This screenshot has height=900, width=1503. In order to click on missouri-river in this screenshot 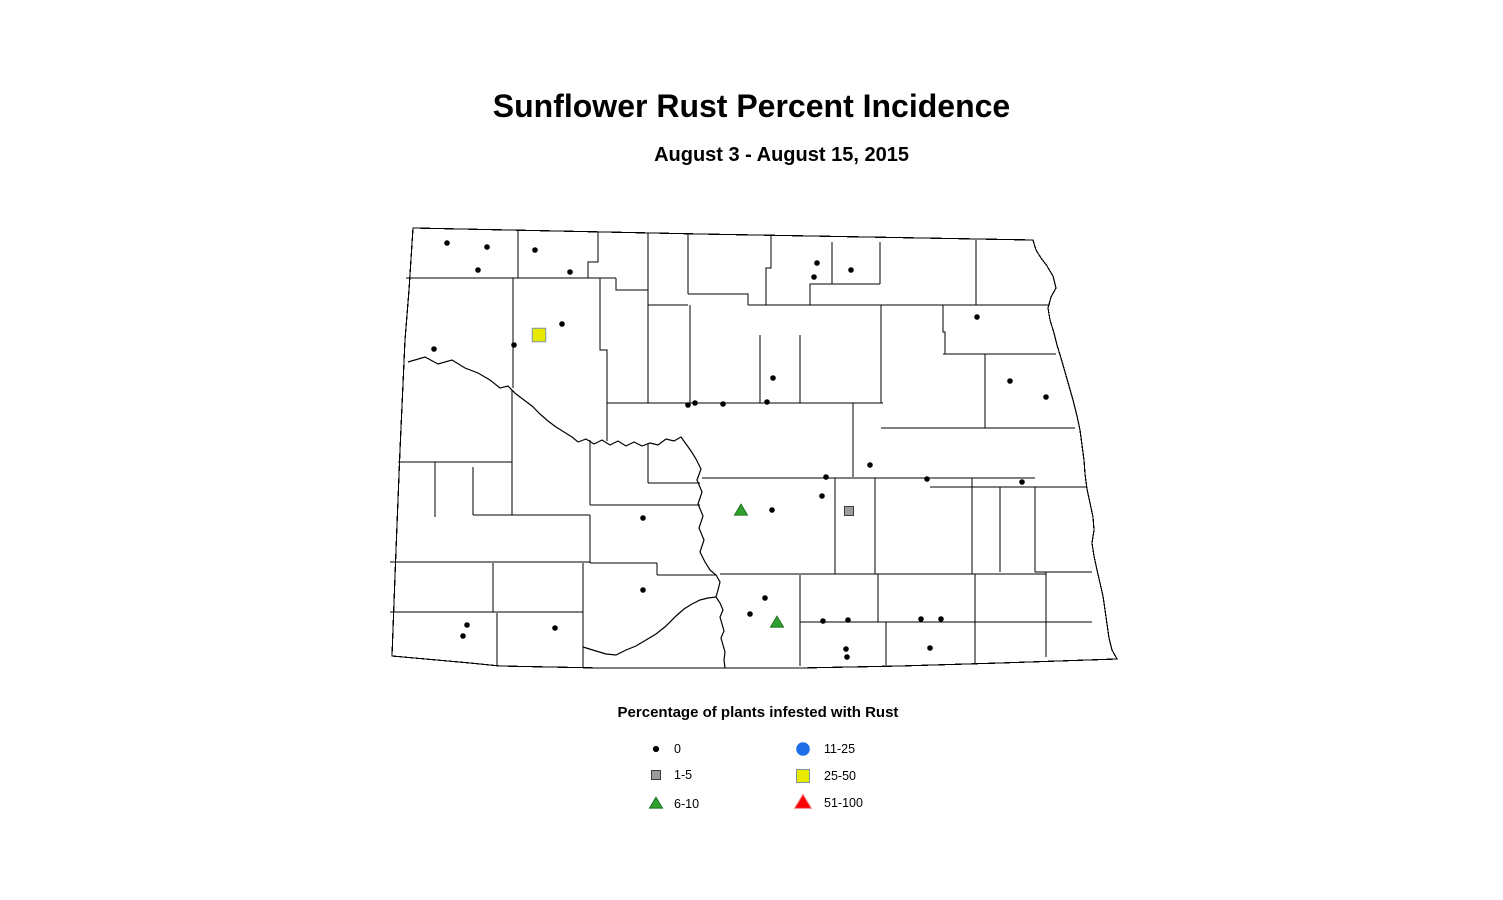, I will do `click(566, 512)`.